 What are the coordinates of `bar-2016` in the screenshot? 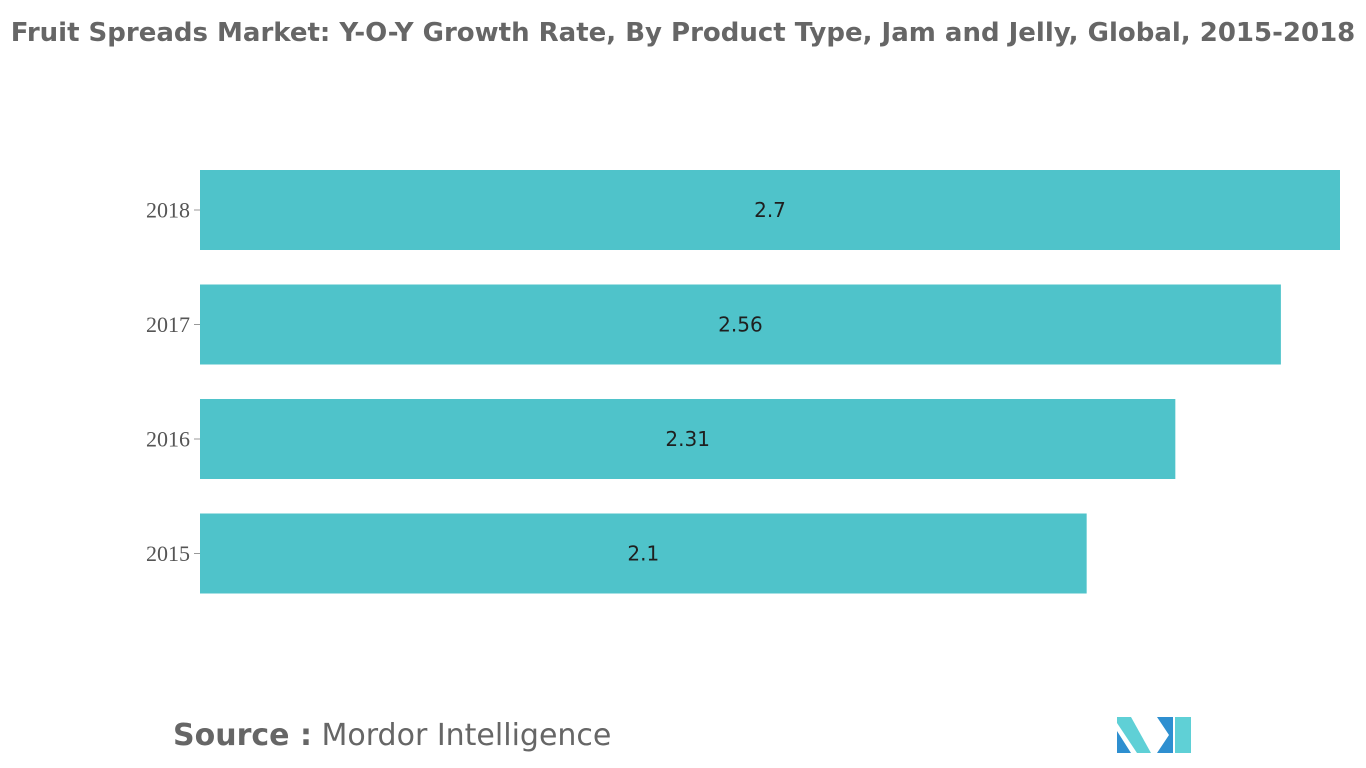 It's located at (688, 439).